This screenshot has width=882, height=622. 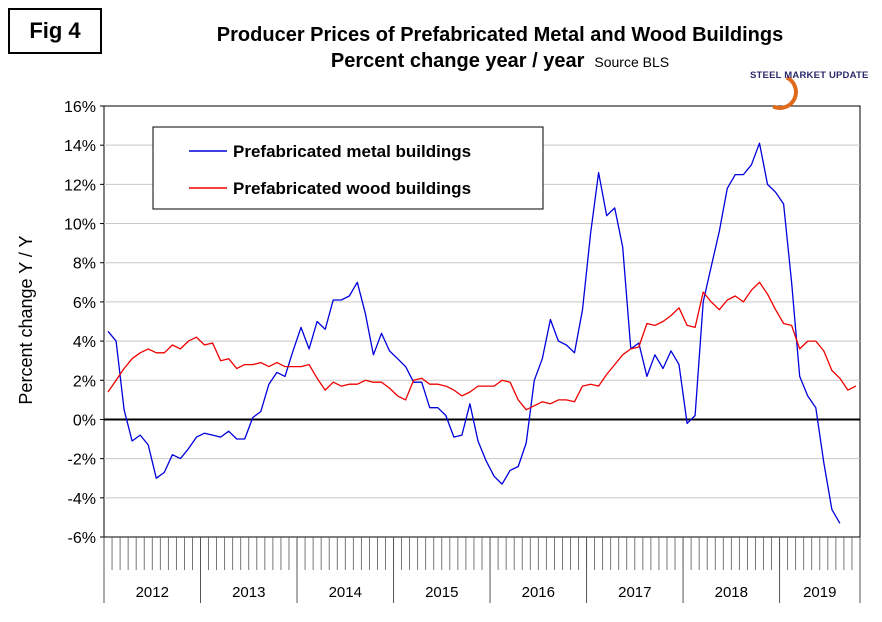 What do you see at coordinates (80, 225) in the screenshot?
I see `y-tick-label: 10%` at bounding box center [80, 225].